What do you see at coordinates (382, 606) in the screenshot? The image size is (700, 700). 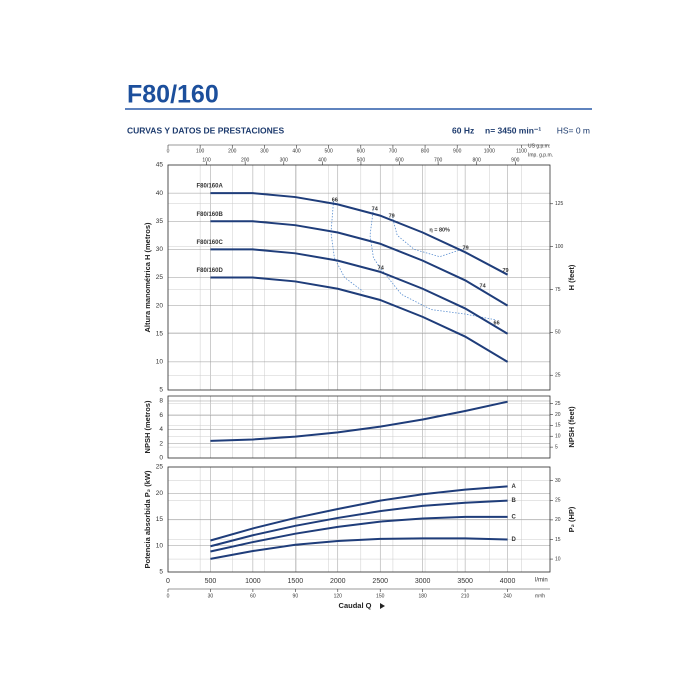 I see `axis-arrow` at bounding box center [382, 606].